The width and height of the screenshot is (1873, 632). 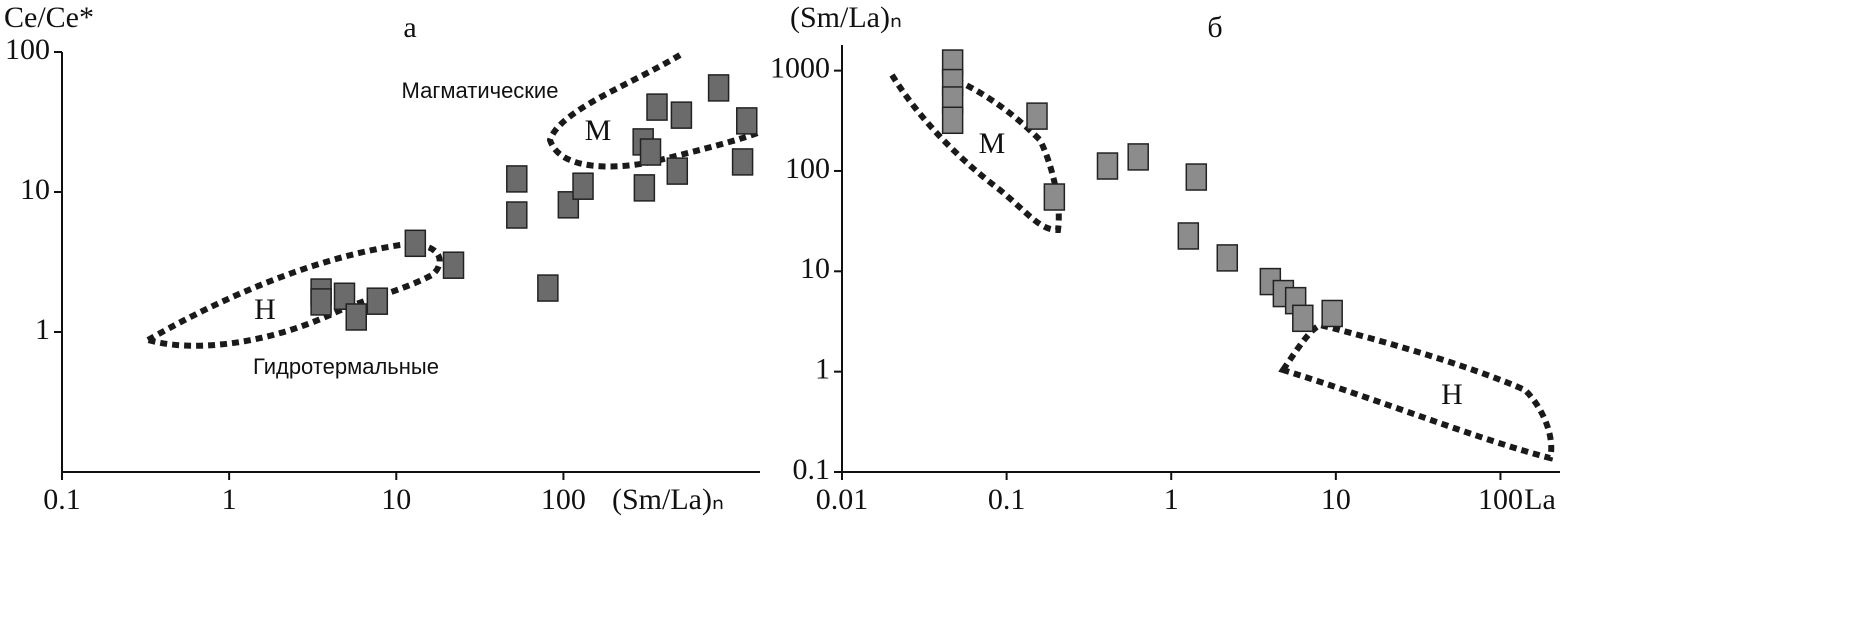 I want to click on x-tick-label: 0.01, so click(x=842, y=499).